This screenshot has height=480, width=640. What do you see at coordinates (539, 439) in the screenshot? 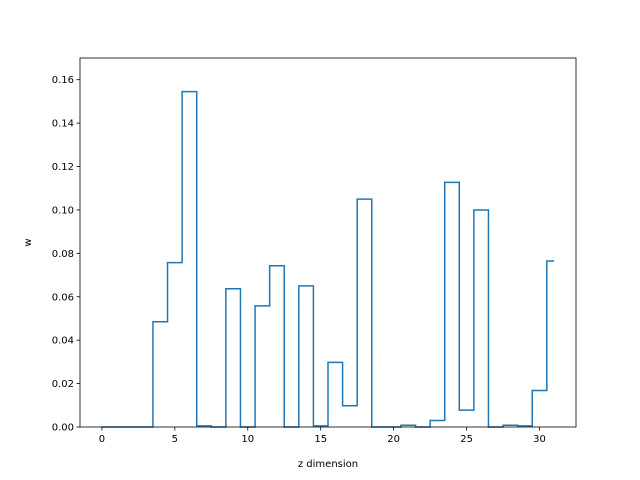
I see `x-tick-label: 30` at bounding box center [539, 439].